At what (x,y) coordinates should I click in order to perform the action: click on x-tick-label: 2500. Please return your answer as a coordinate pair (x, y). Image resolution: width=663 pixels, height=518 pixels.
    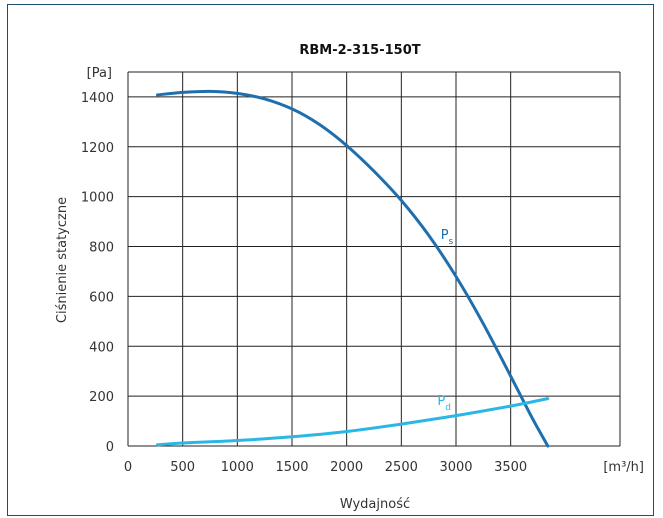
    Looking at the image, I should click on (401, 467).